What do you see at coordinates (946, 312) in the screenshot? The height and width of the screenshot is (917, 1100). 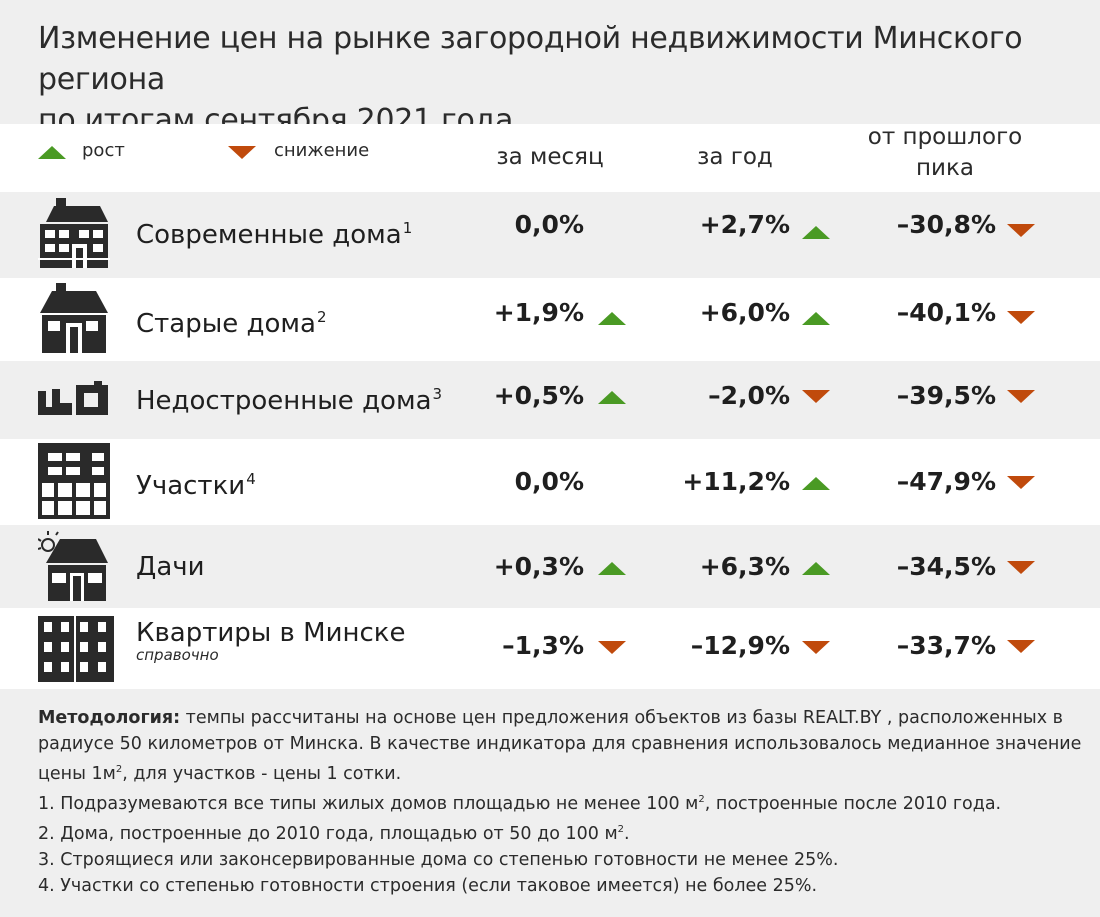 I see `value-peak: –40,1%` at bounding box center [946, 312].